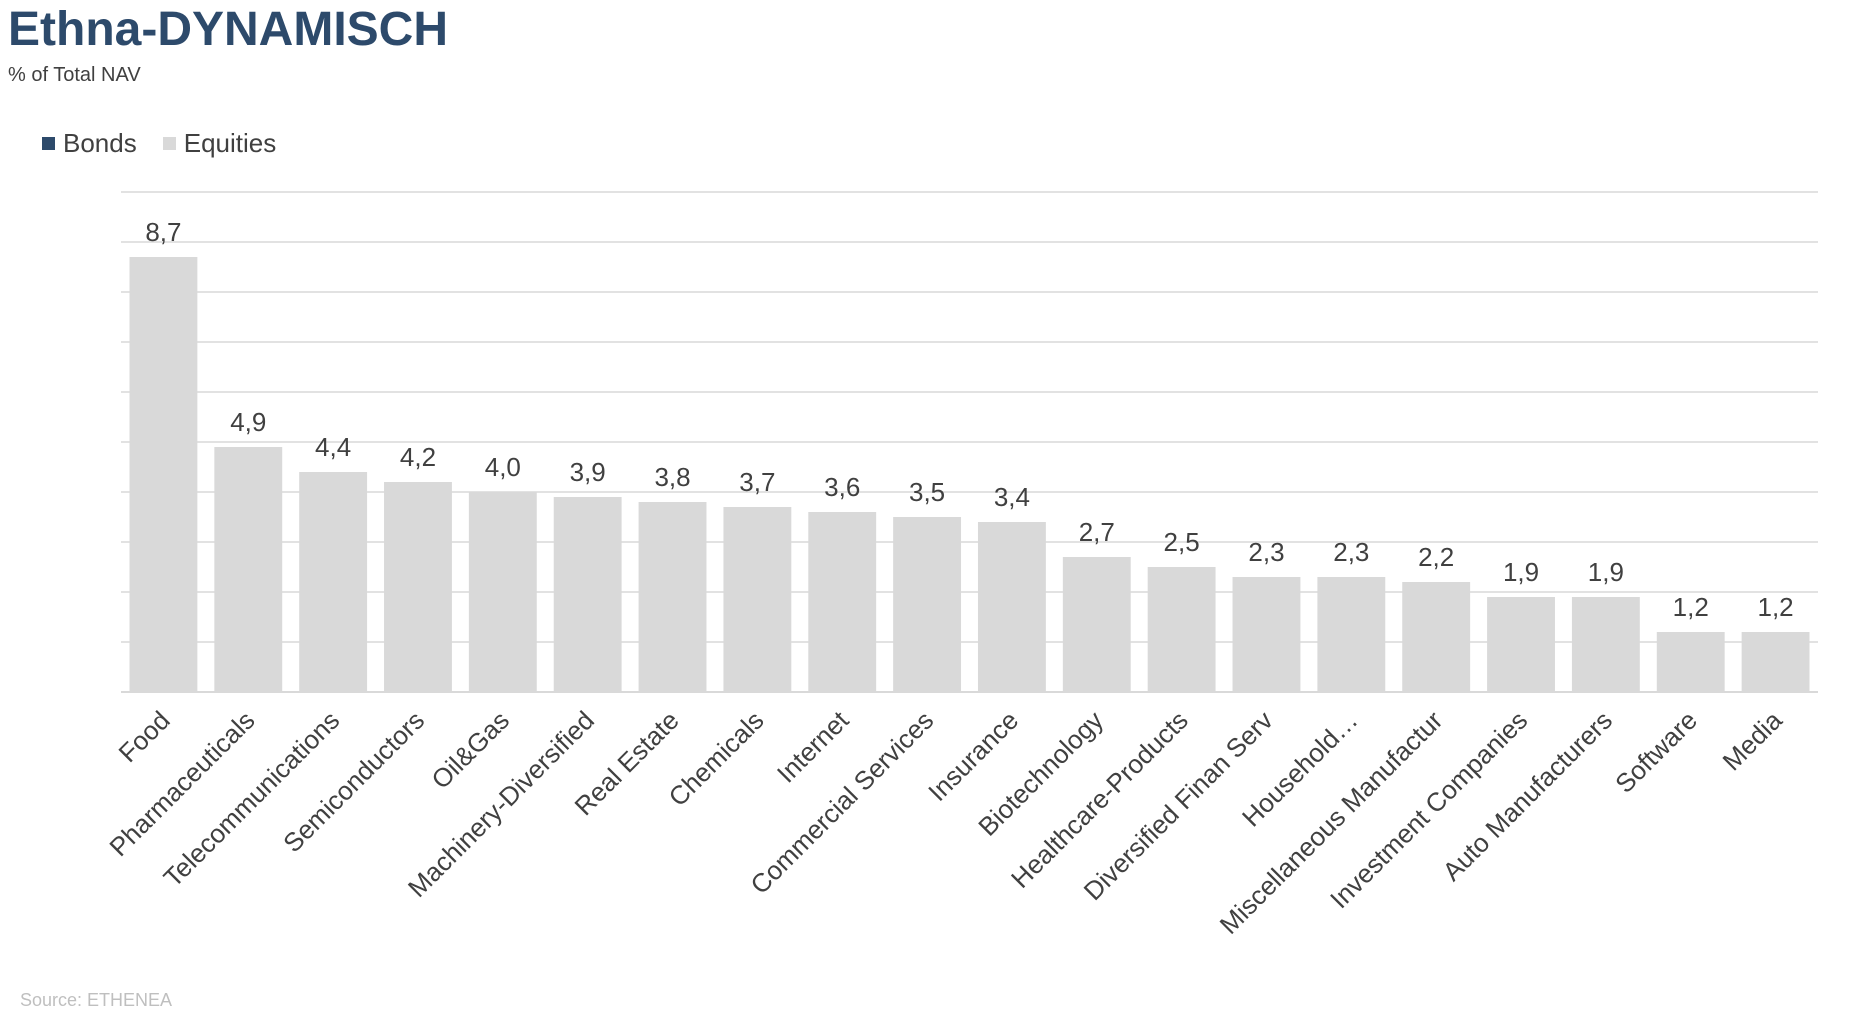 Image resolution: width=1855 pixels, height=1020 pixels. I want to click on data-label-15: 2,2, so click(1436, 557).